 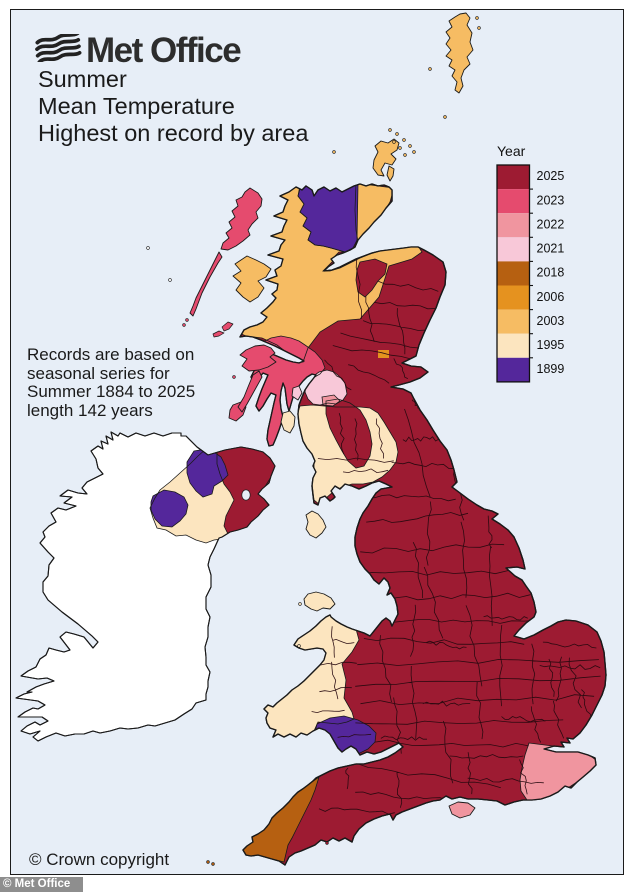 What do you see at coordinates (551, 224) in the screenshot?
I see `svg-text: 2022` at bounding box center [551, 224].